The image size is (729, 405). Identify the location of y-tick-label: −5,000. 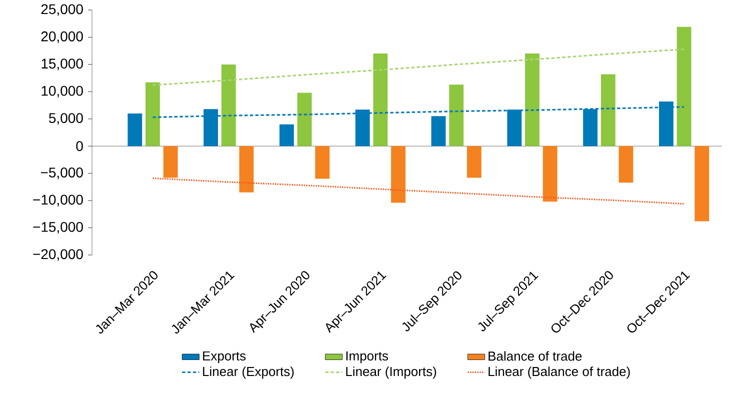
(61, 174).